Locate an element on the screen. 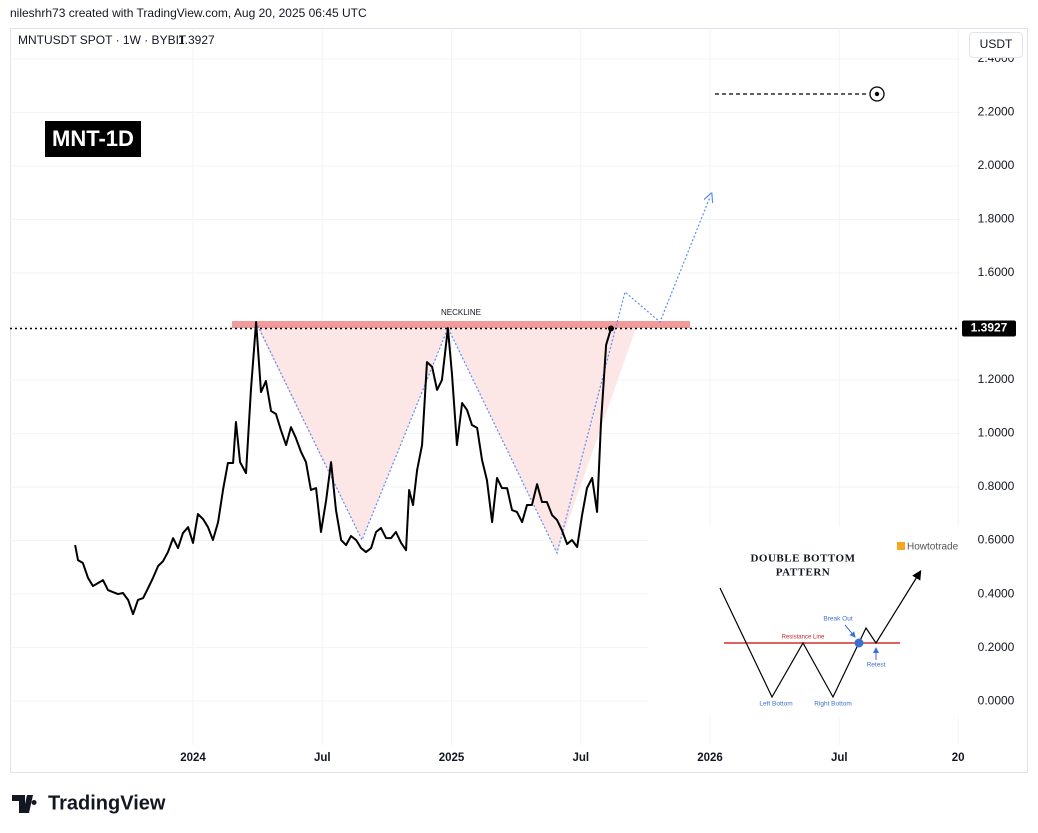 Image resolution: width=1038 pixels, height=833 pixels. last-price-label: 1.3927 is located at coordinates (989, 328).